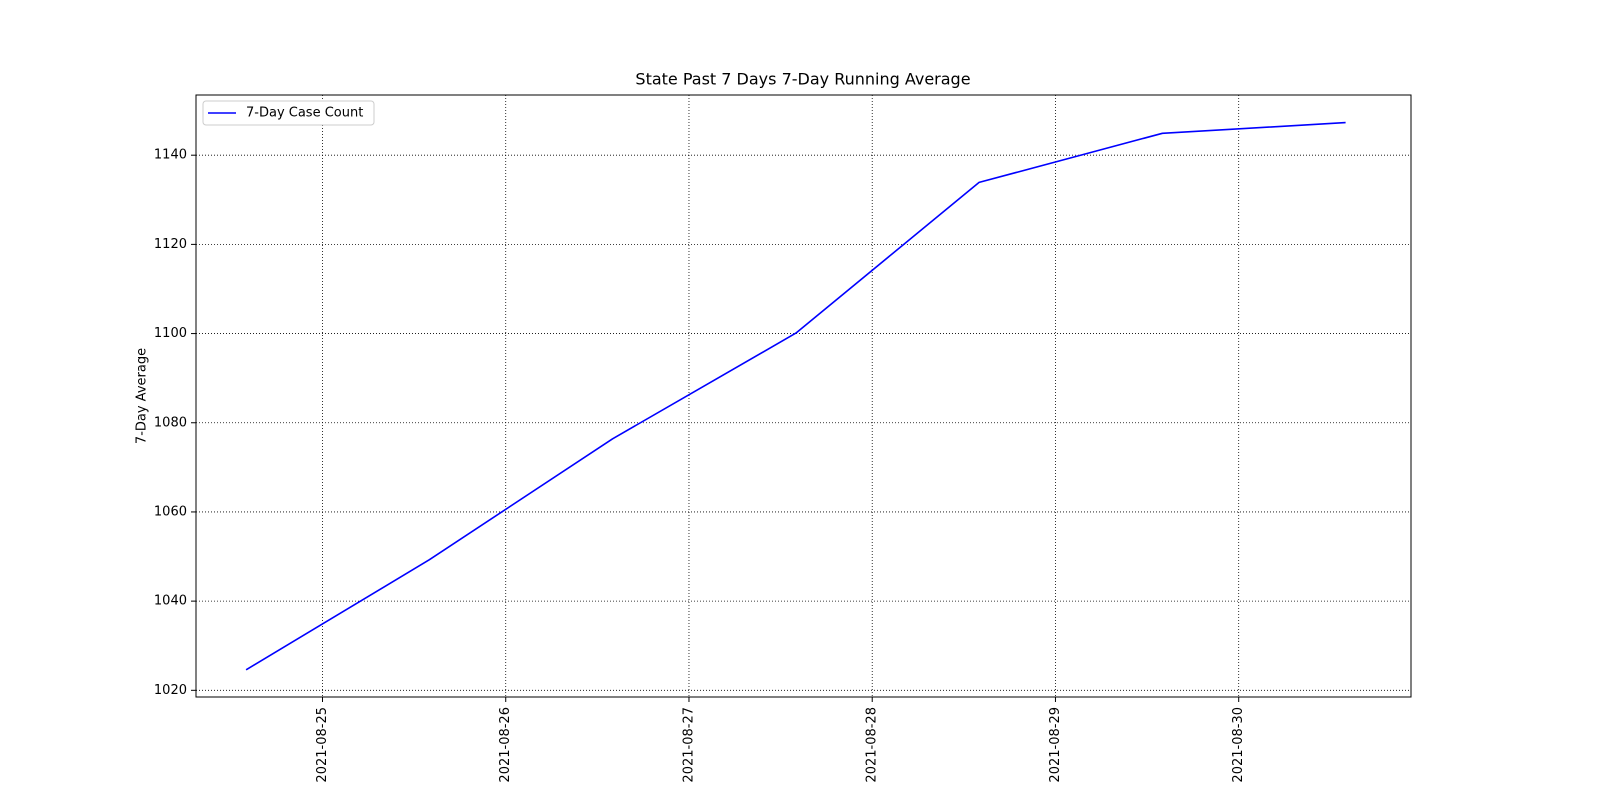  What do you see at coordinates (170, 511) in the screenshot?
I see `y-tick-label: 1060` at bounding box center [170, 511].